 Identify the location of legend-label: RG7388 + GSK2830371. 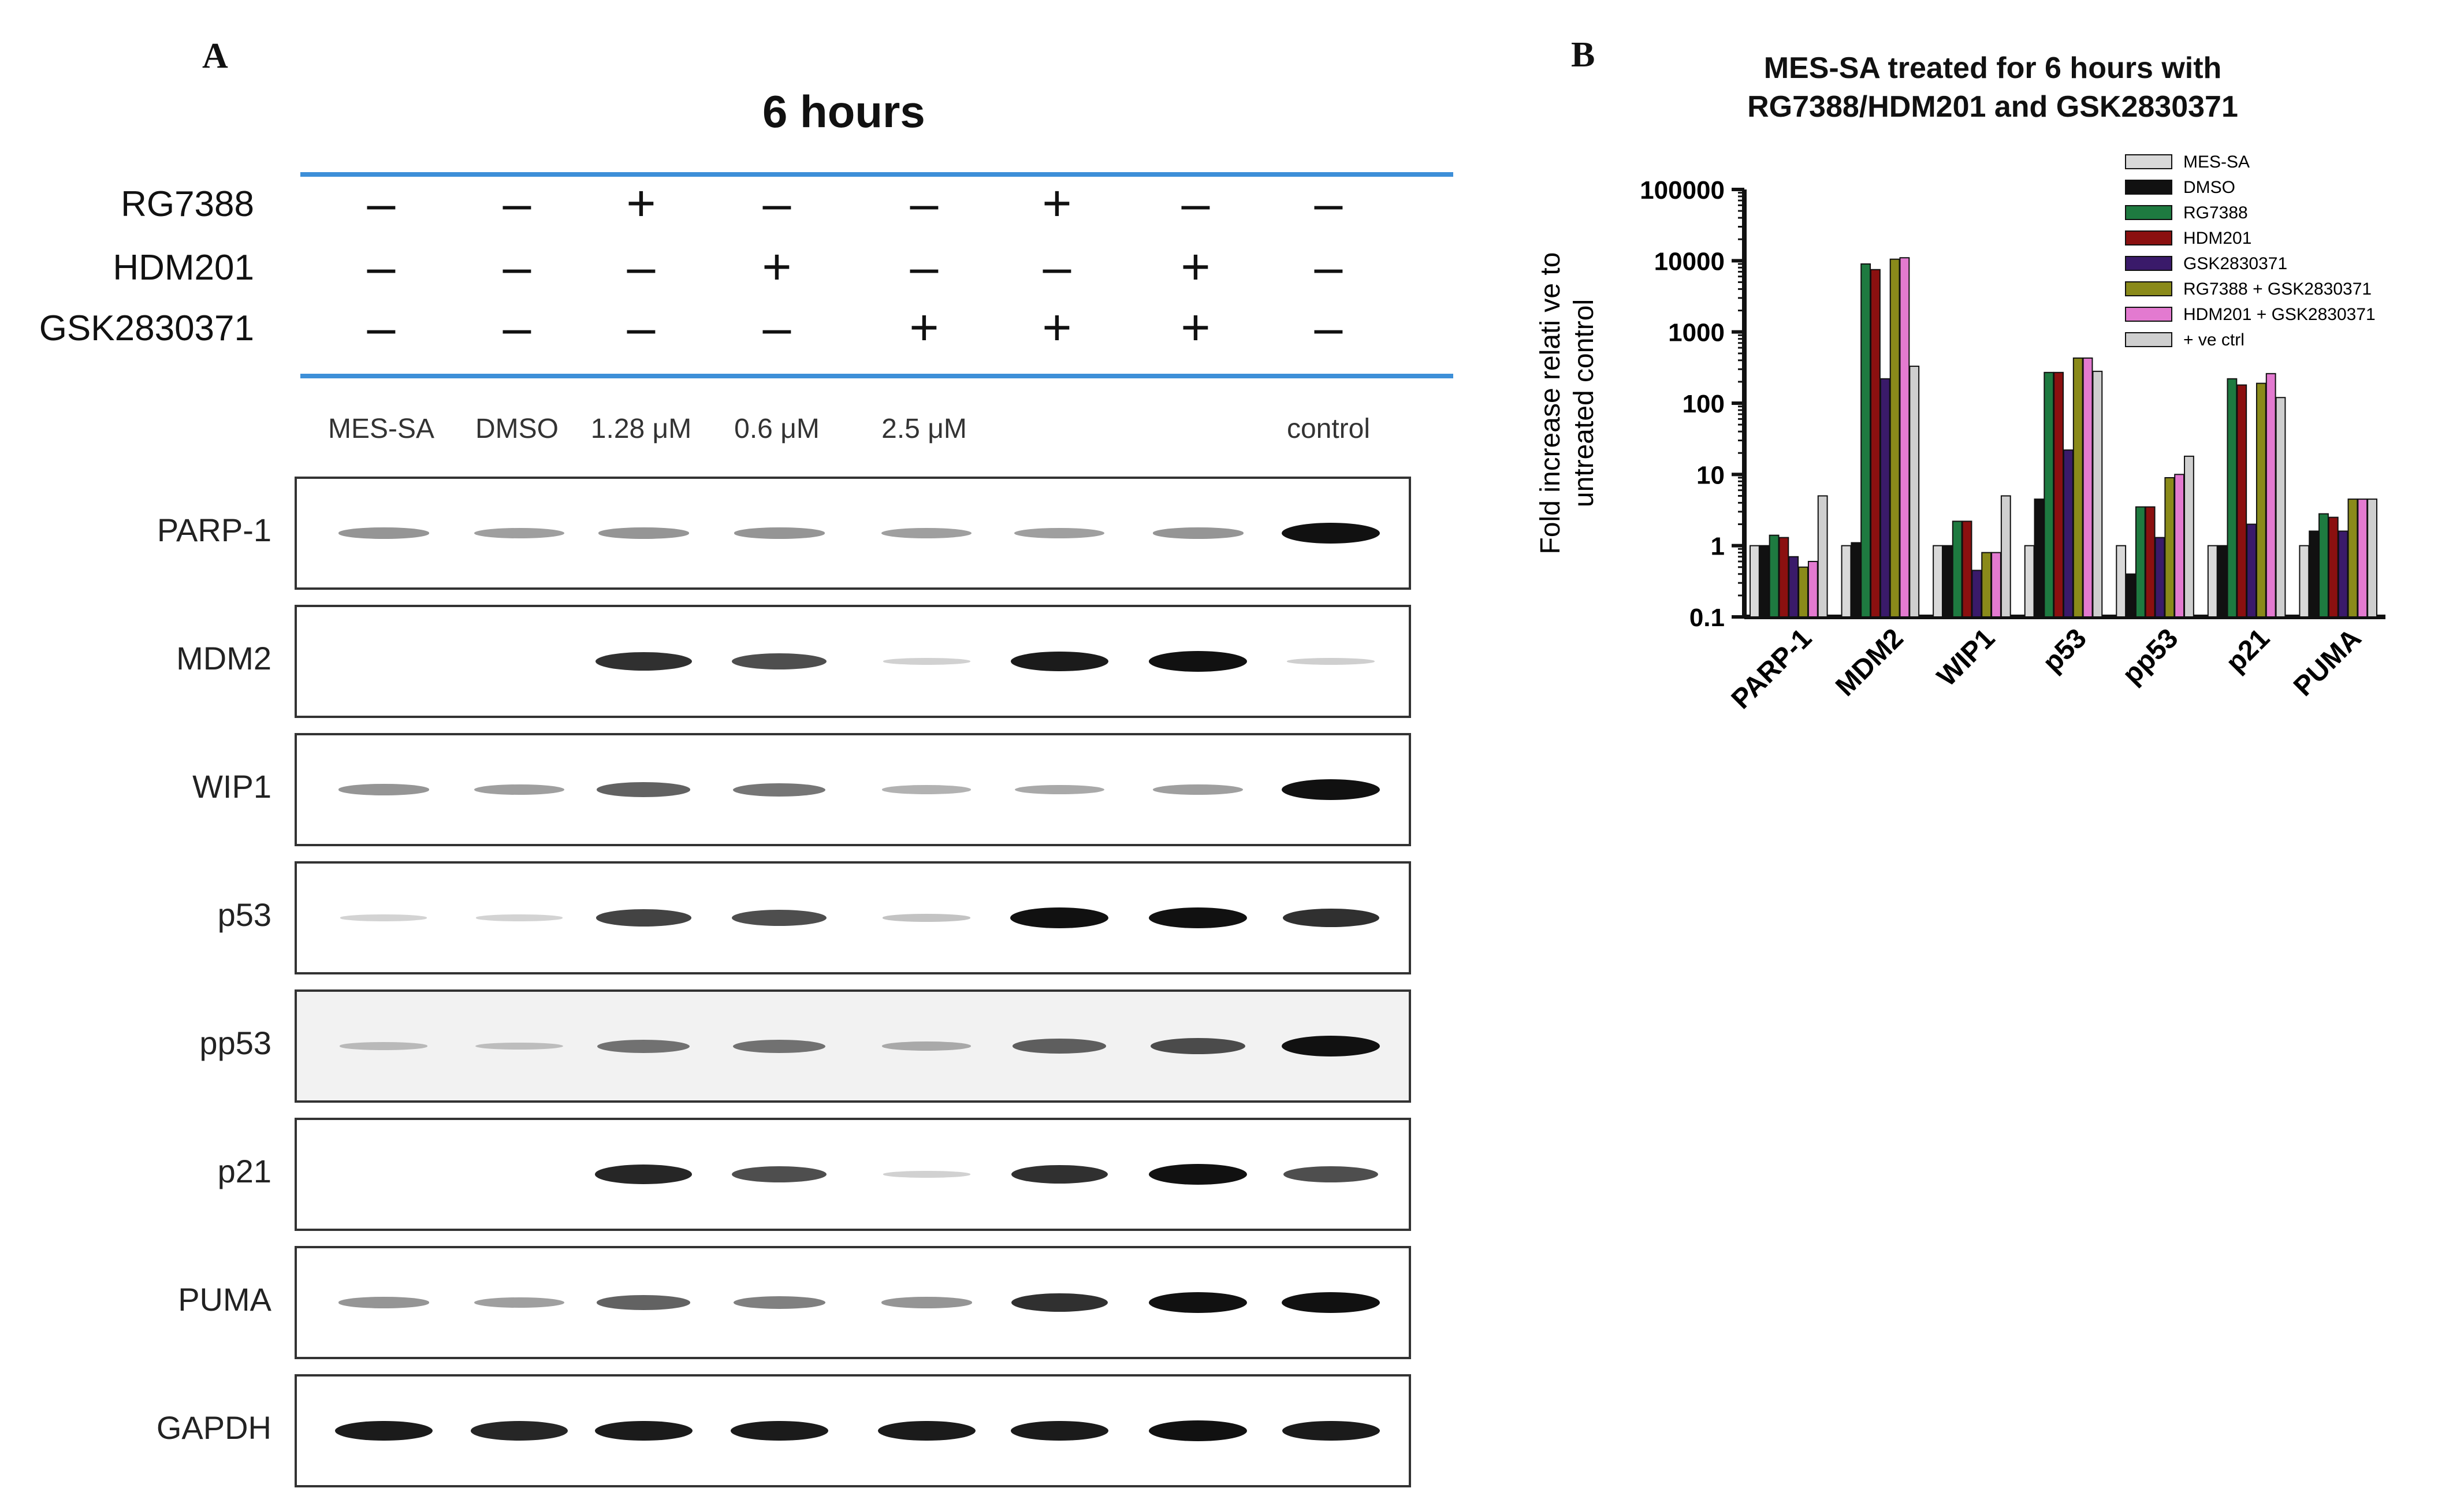
(2277, 289).